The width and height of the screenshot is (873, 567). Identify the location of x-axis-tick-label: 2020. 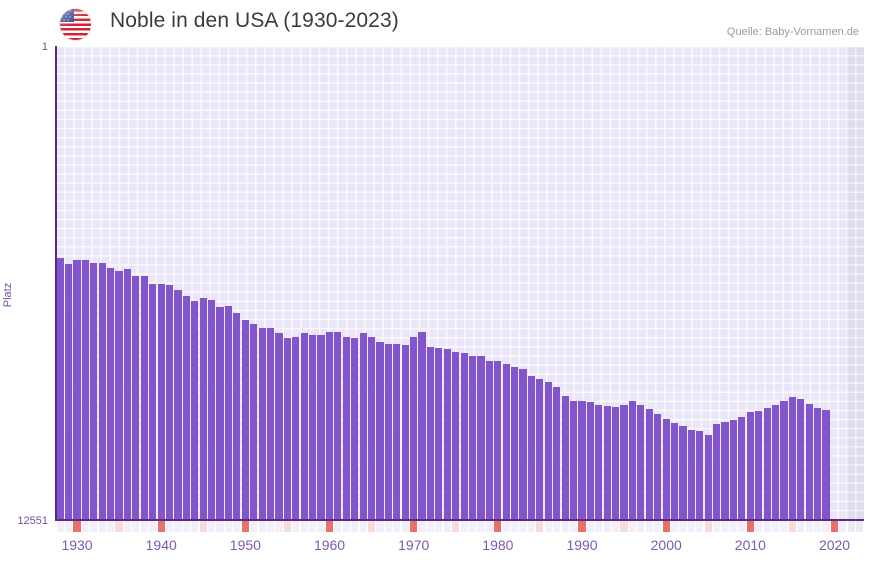
(834, 545).